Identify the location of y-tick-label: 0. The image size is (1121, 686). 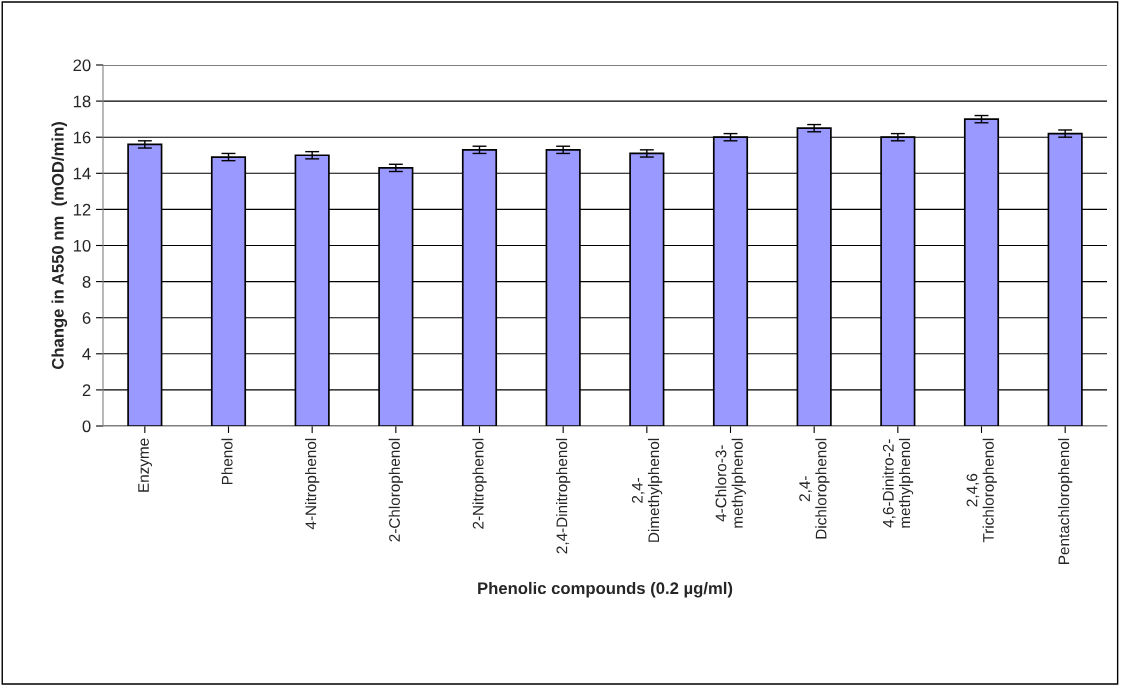
(86, 426).